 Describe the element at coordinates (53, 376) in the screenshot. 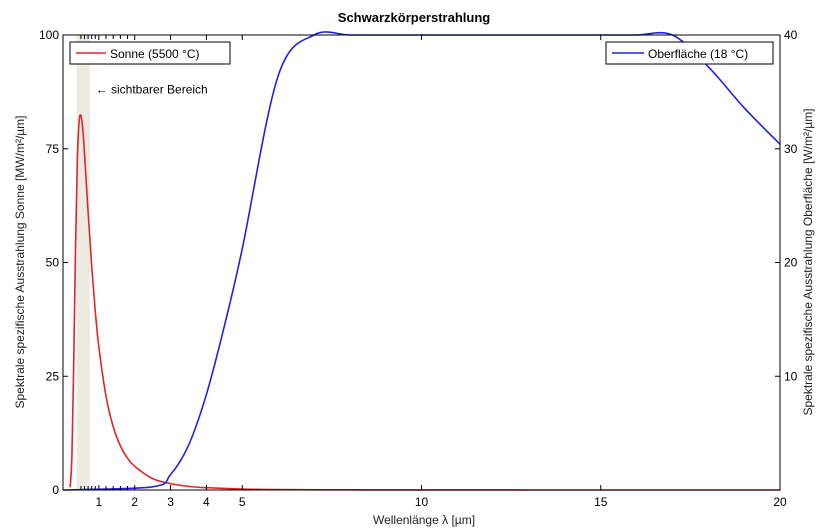

I see `y-left-tick-label: 25` at that location.